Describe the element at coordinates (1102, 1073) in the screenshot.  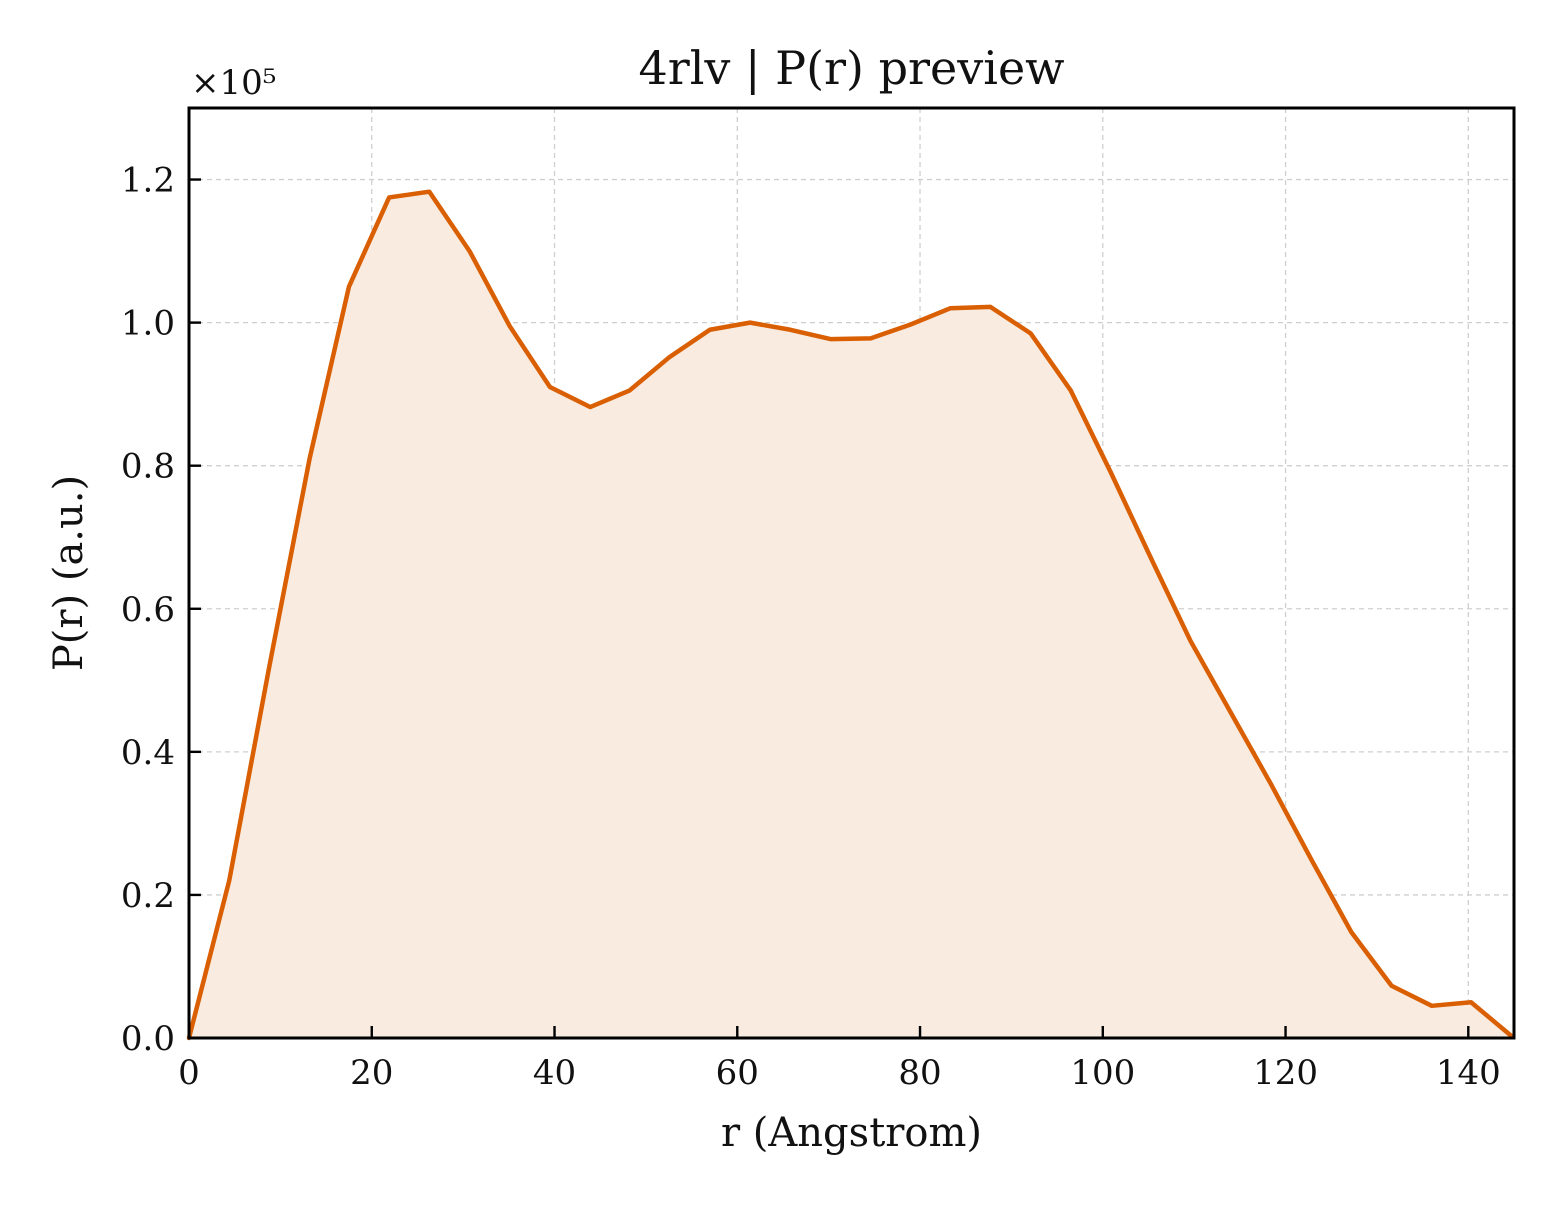
I see `x-tick-label: 100` at that location.